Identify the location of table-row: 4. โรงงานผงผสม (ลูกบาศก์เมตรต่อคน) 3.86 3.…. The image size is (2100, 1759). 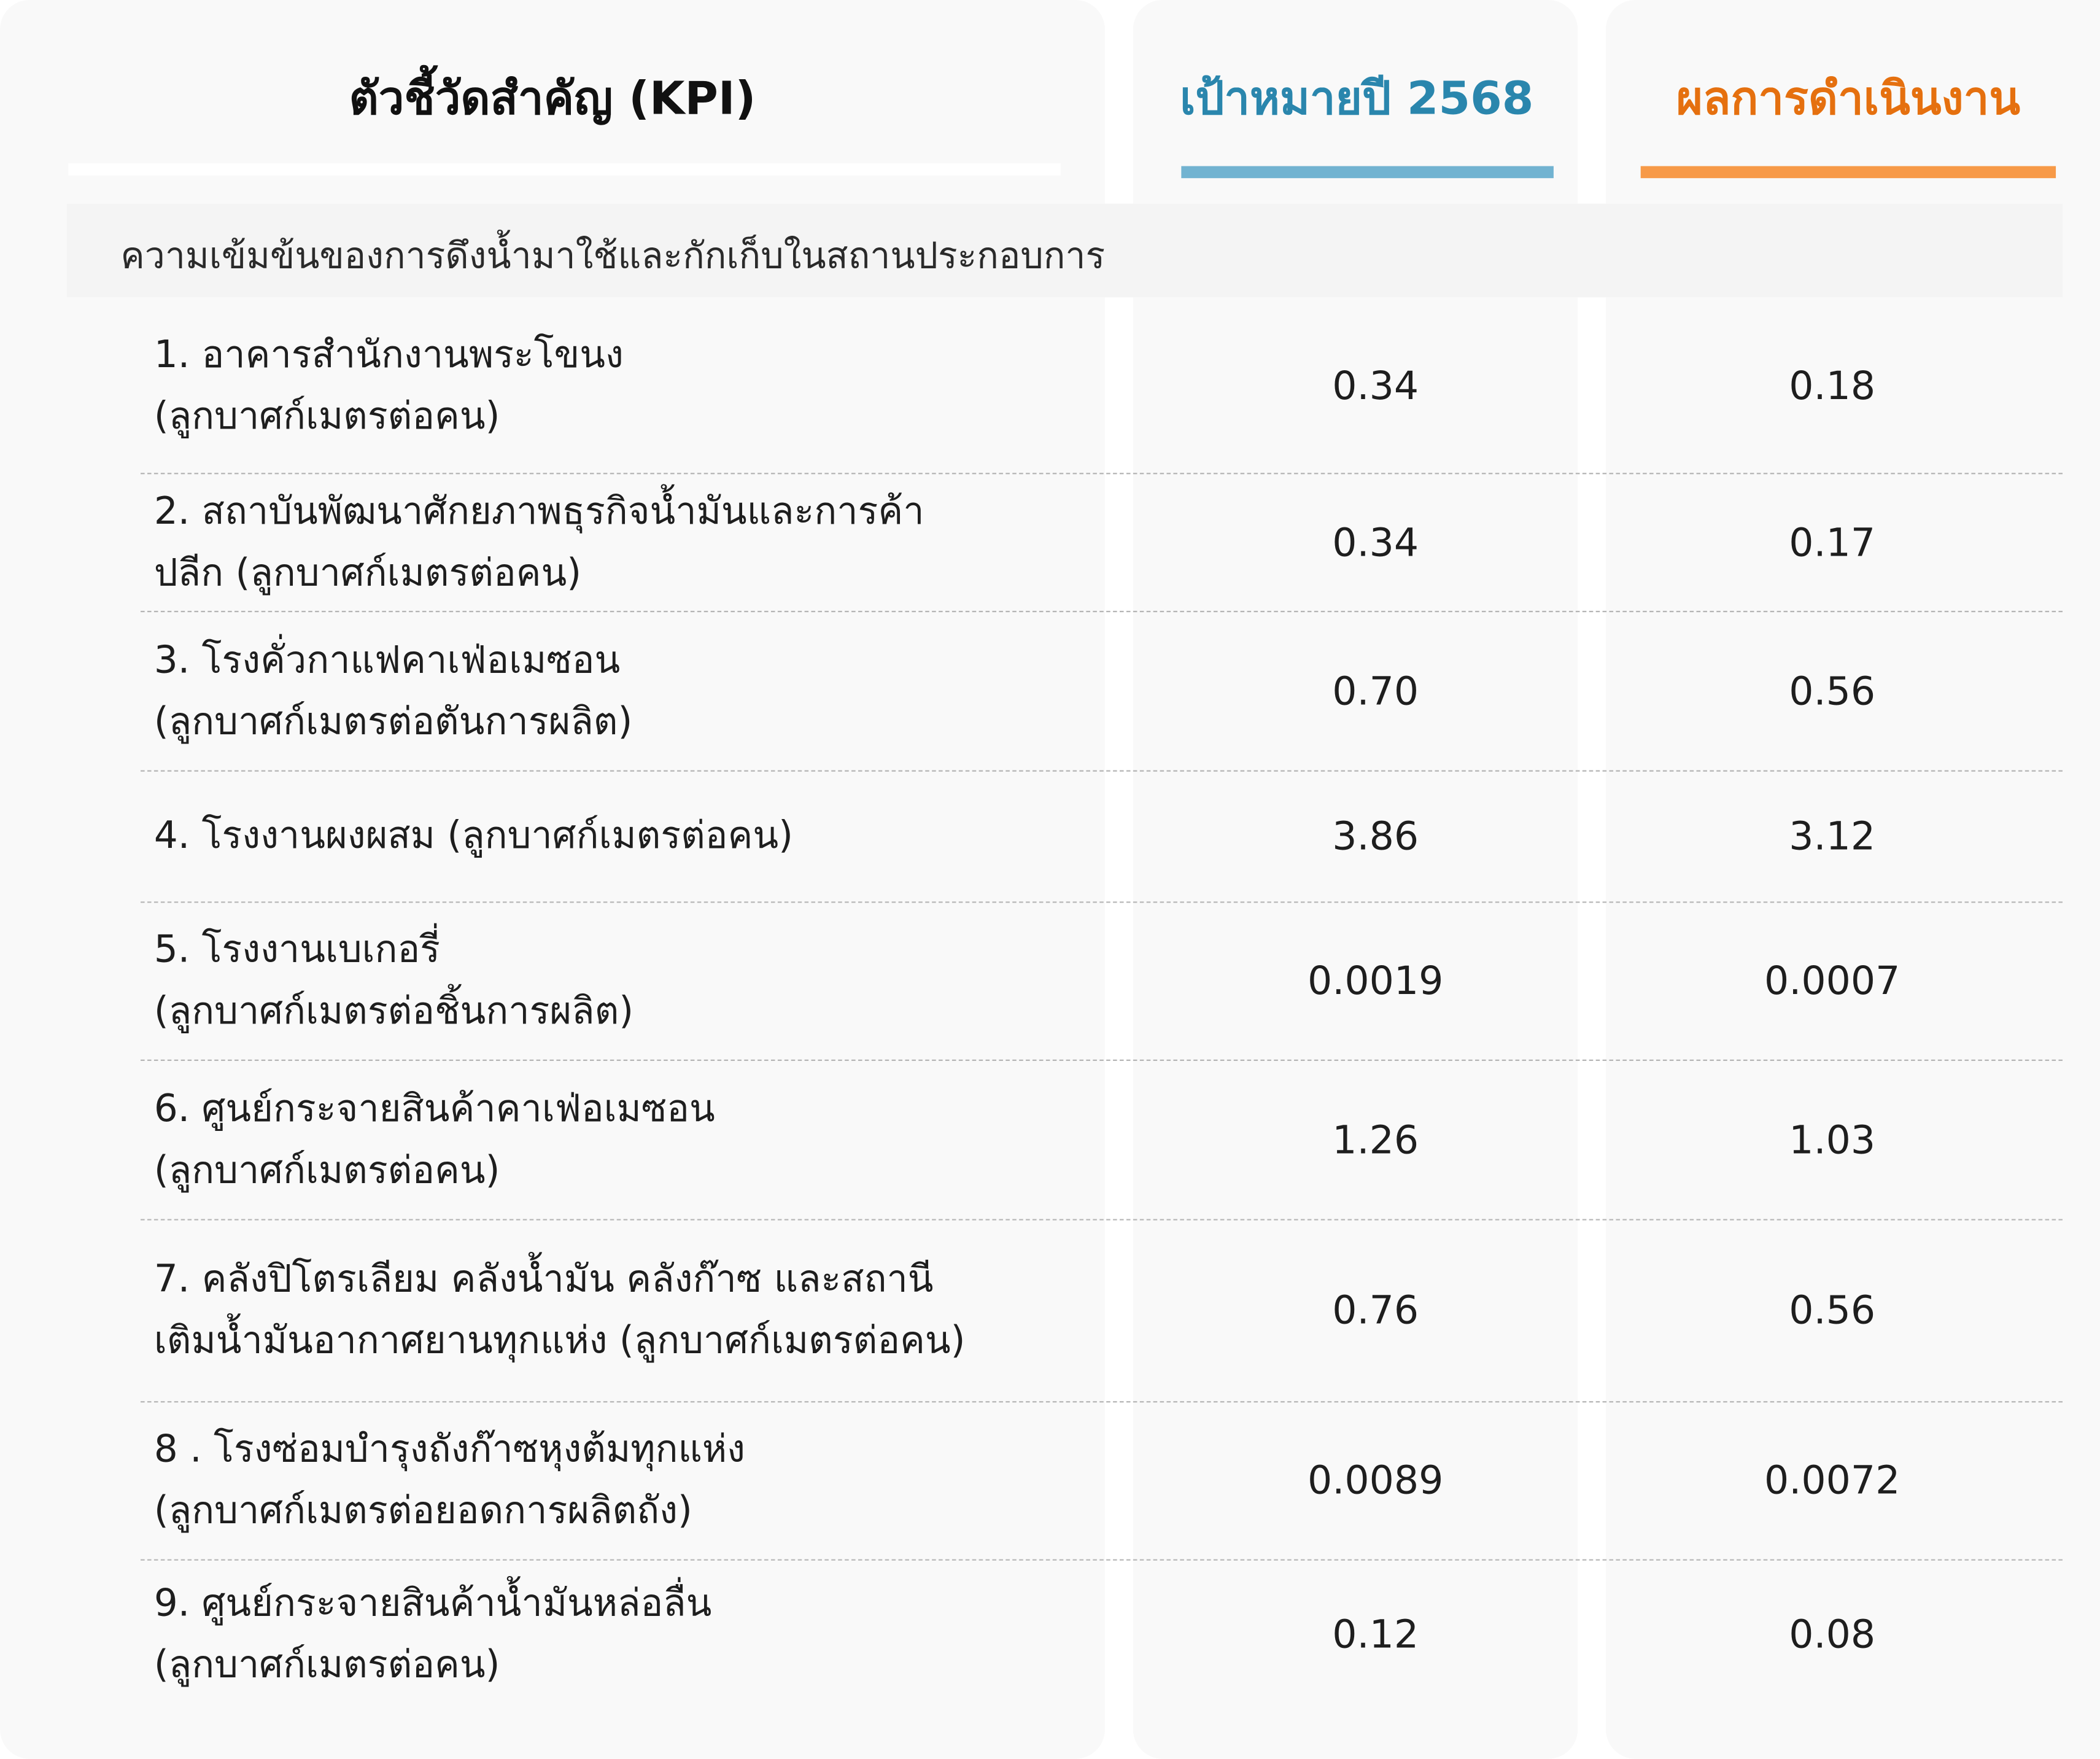
(1102, 837).